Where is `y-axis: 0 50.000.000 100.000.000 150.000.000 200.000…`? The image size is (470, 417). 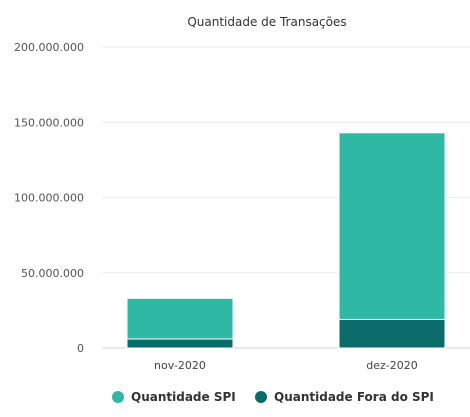 y-axis: 0 50.000.000 100.000.000 150.000.000 200.000… is located at coordinates (49, 198).